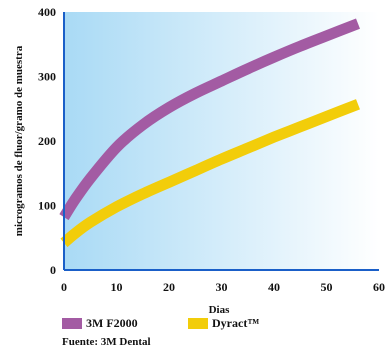 This screenshot has width=387, height=357. I want to click on y-tick-label: 300, so click(47, 77).